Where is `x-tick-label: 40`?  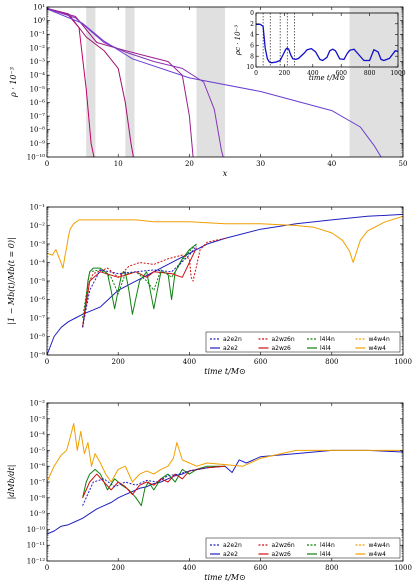 x-tick-label: 40 is located at coordinates (331, 164).